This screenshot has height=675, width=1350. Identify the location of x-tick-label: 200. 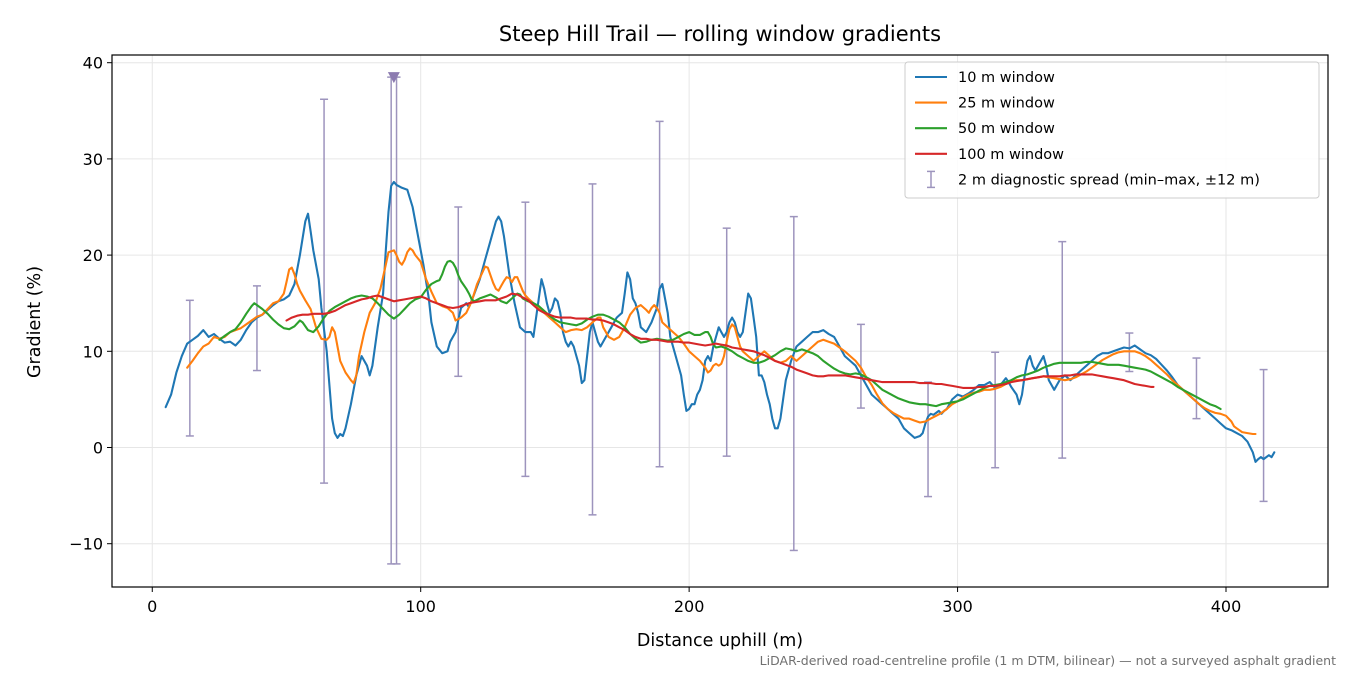
(689, 606).